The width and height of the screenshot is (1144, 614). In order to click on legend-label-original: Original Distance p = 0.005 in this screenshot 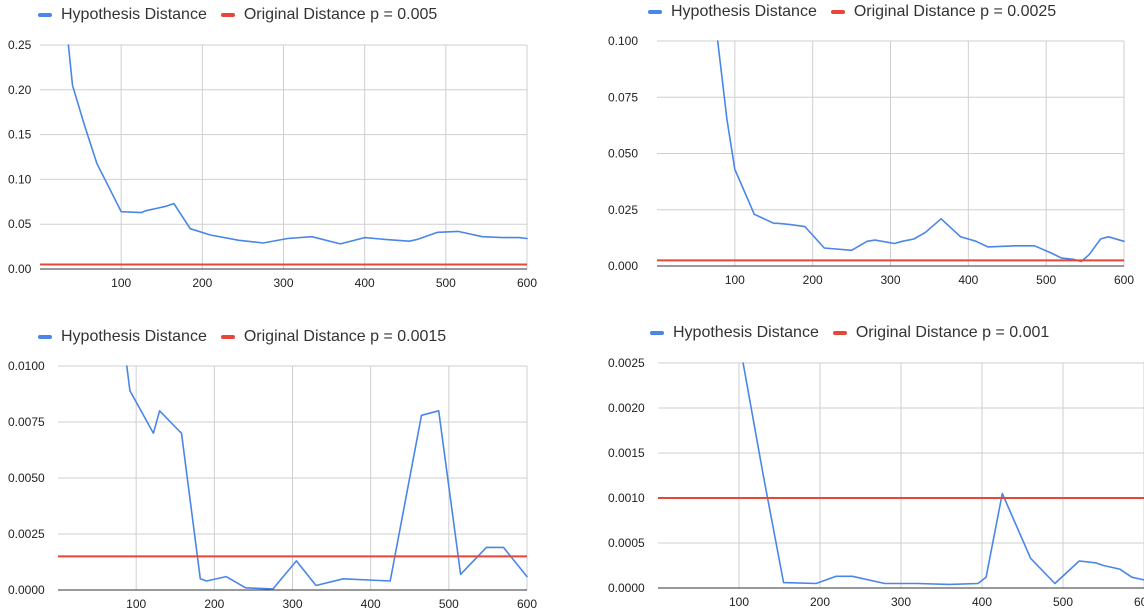, I will do `click(340, 14)`.